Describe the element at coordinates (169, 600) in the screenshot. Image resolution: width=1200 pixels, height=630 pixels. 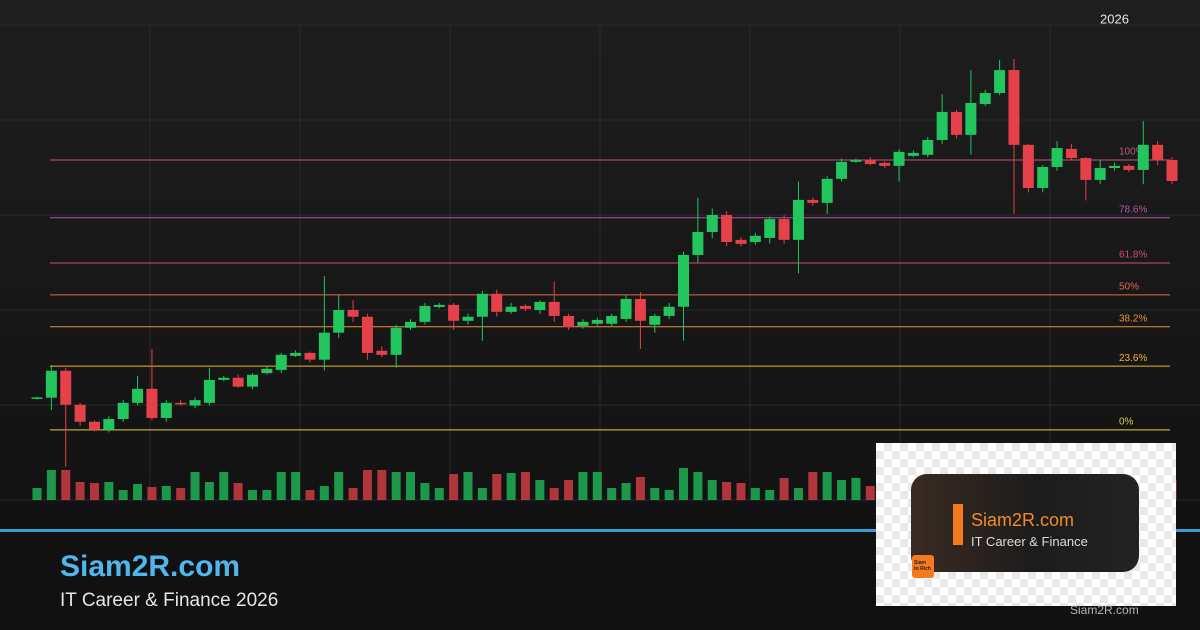
I see `site-subtitle: IT Career & Finance 2026` at that location.